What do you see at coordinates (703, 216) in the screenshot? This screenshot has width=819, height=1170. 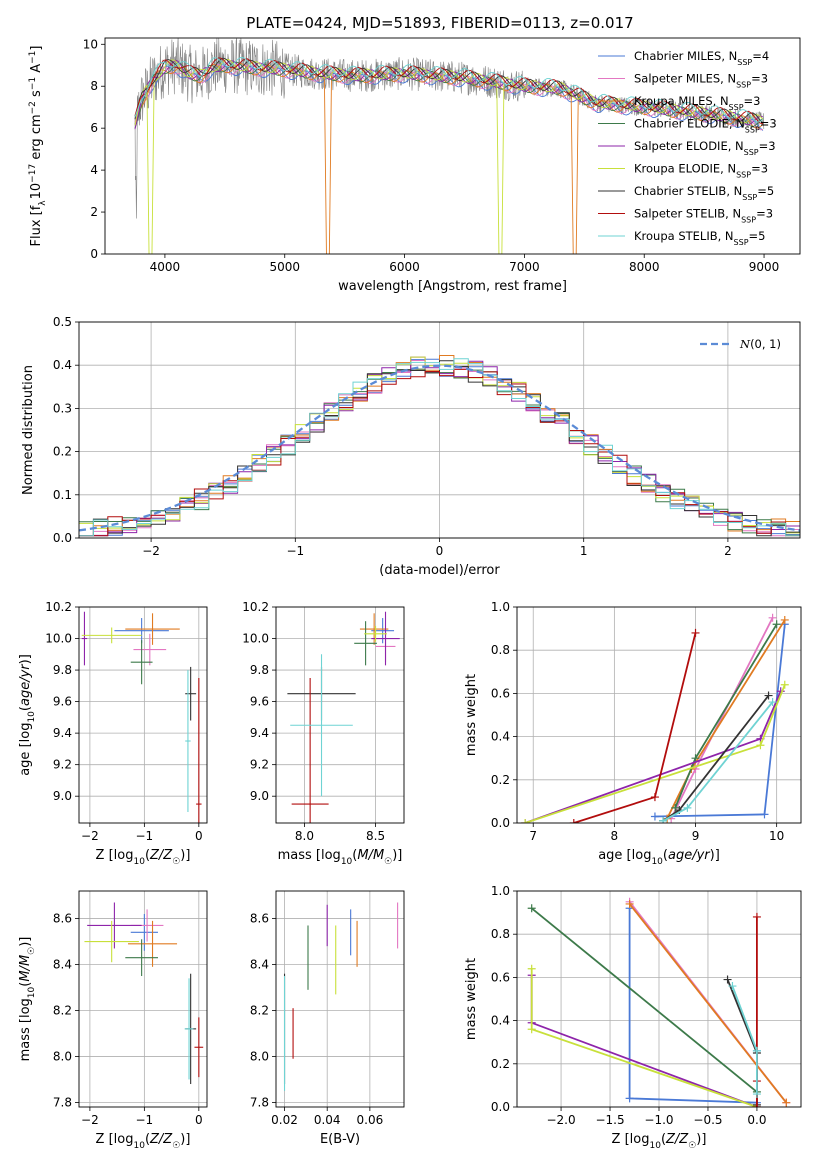 I see `legend-entry: Salpeter STELIB, NSSP=3` at bounding box center [703, 216].